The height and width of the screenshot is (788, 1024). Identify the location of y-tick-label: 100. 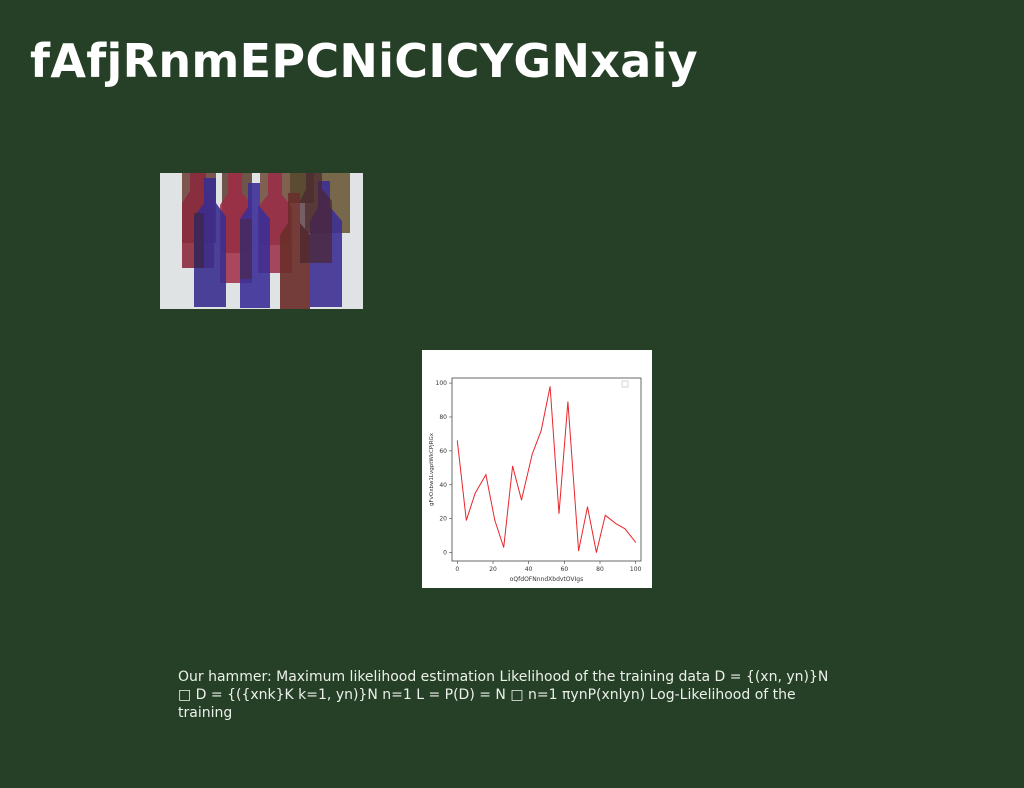
(442, 383).